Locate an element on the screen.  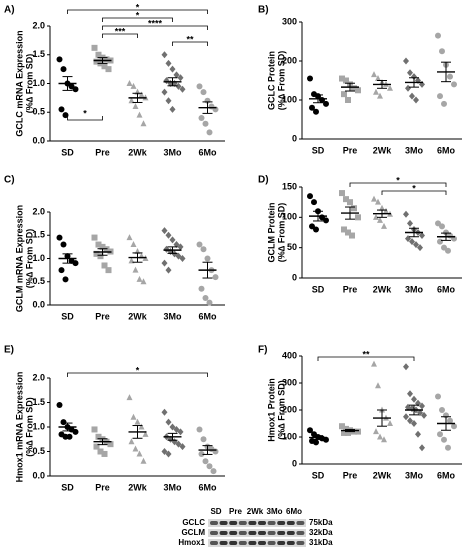
blot-lane: SD is located at coordinates (215, 511).